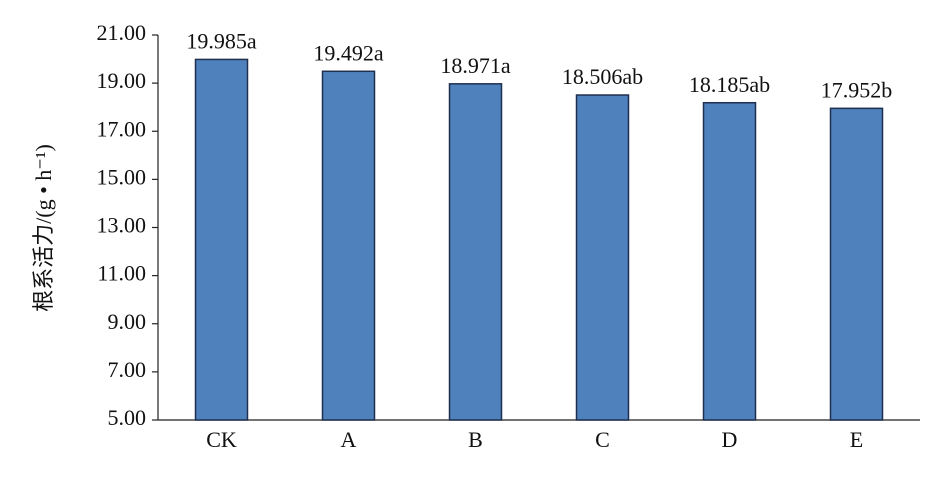 The image size is (945, 478). I want to click on y-tick-label: 15.00, so click(122, 176).